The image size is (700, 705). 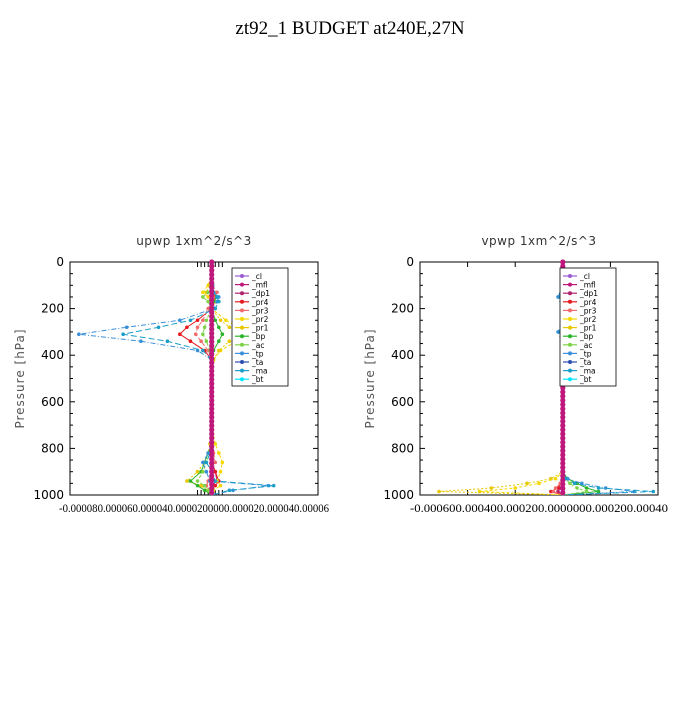 I want to click on chart-title: upwp 1xm^2/s^3, so click(x=194, y=241).